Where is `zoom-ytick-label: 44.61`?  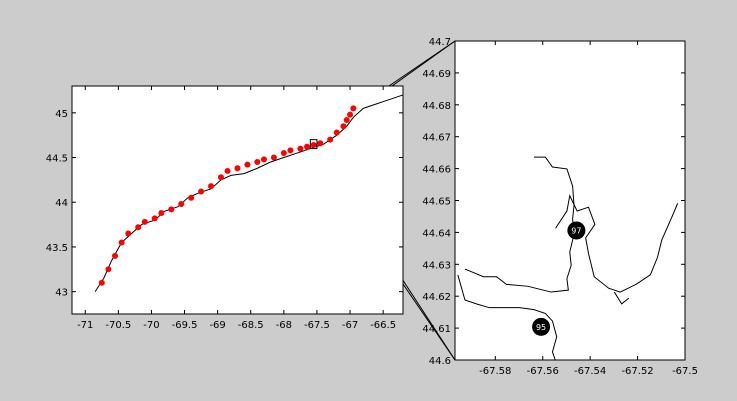
zoom-ytick-label: 44.61 is located at coordinates (436, 329).